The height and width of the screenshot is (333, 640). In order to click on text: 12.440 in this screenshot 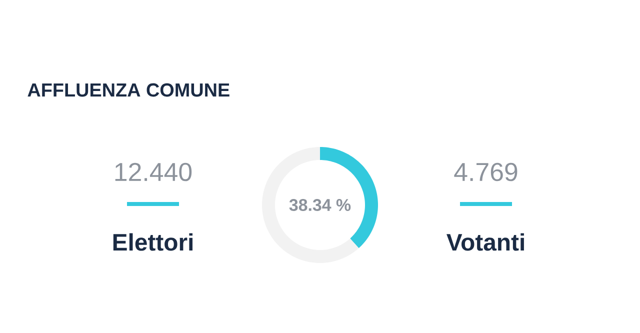, I will do `click(153, 172)`.